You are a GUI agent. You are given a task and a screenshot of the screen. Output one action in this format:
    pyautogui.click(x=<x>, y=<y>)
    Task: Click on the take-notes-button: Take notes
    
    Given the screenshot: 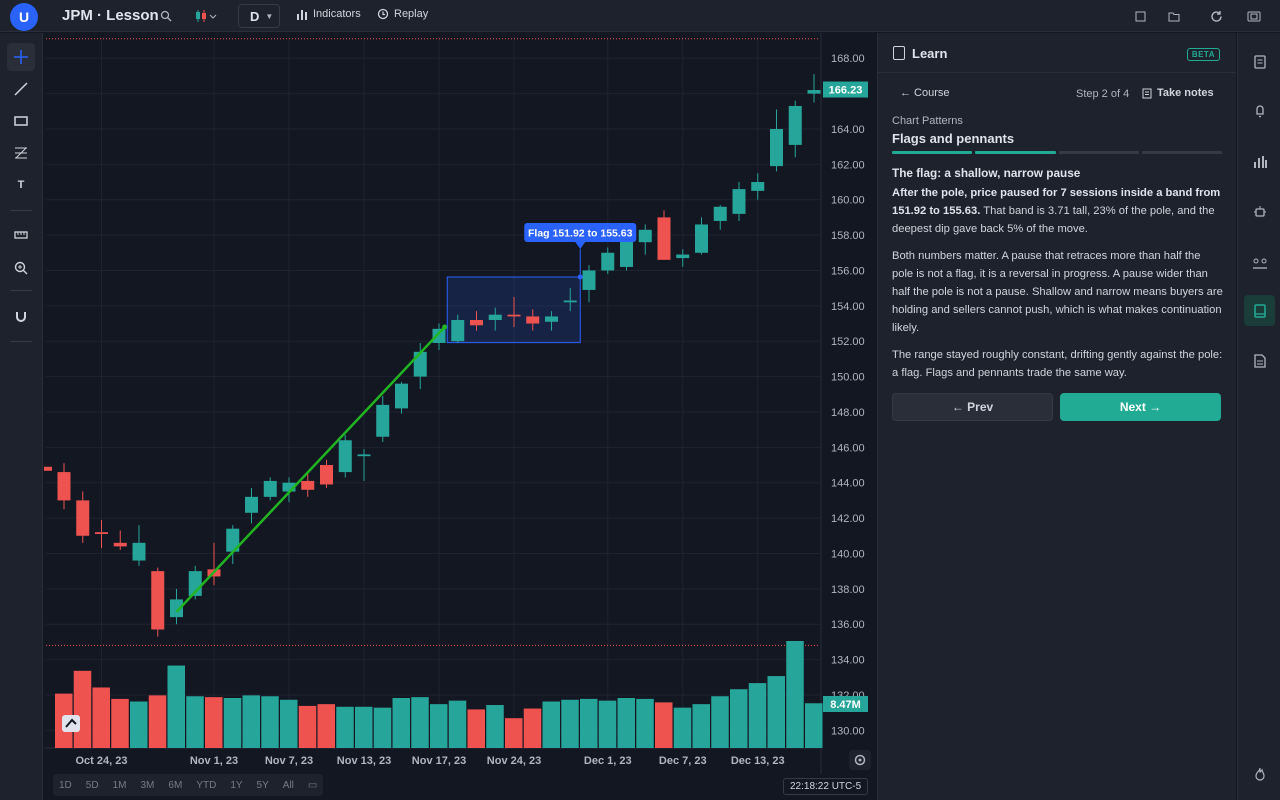 What is the action you would take?
    pyautogui.click(x=1178, y=93)
    